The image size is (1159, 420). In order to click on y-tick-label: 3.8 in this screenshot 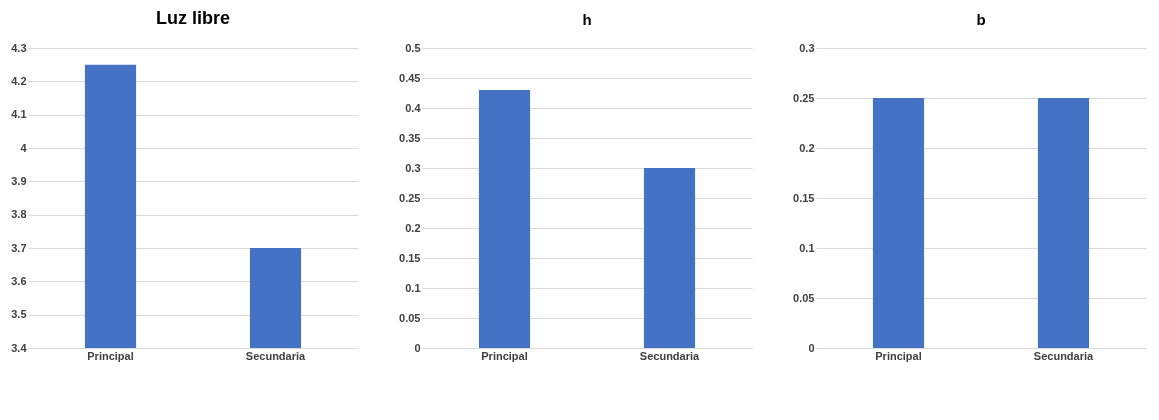, I will do `click(19, 214)`.